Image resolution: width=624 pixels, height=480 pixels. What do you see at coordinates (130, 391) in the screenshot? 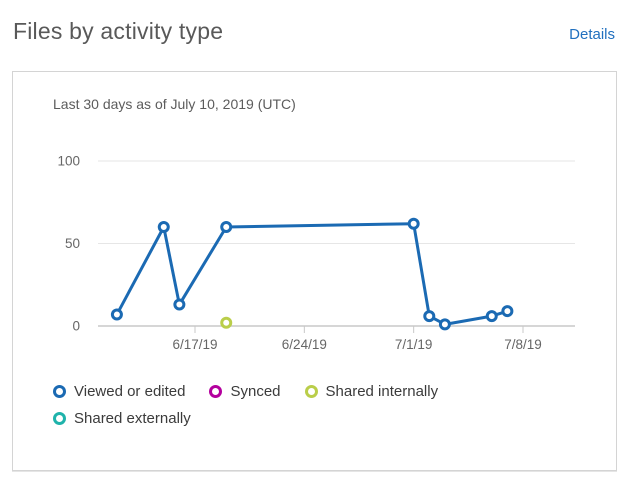
I see `legend-label: Viewed or edited` at bounding box center [130, 391].